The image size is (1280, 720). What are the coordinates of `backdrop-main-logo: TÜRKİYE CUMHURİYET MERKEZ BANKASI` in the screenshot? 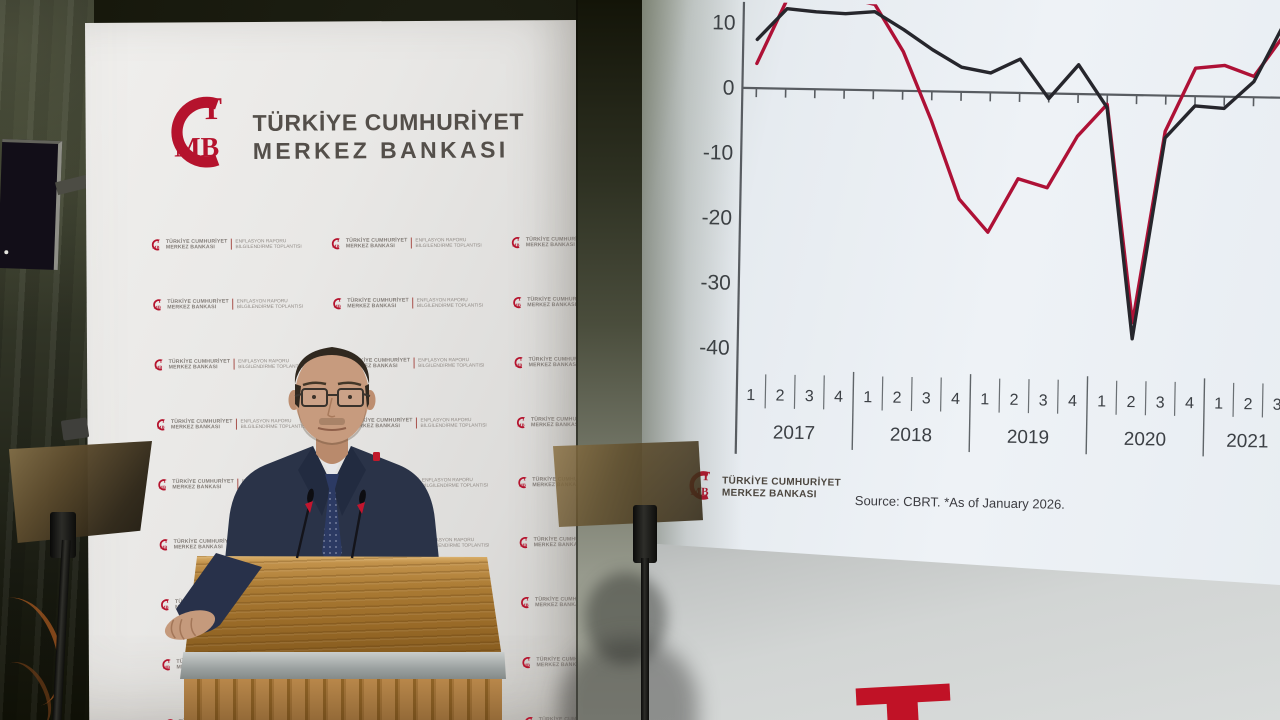 It's located at (339, 129).